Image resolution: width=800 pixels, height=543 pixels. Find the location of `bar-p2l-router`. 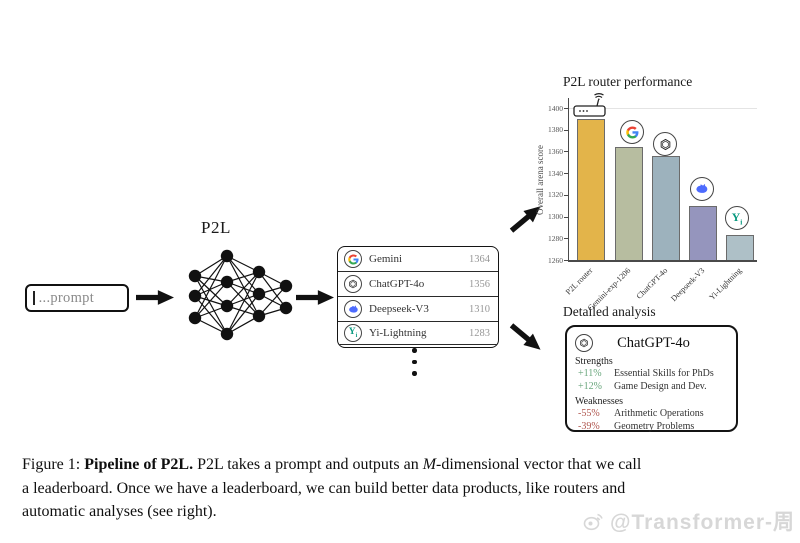

bar-p2l-router is located at coordinates (591, 189).